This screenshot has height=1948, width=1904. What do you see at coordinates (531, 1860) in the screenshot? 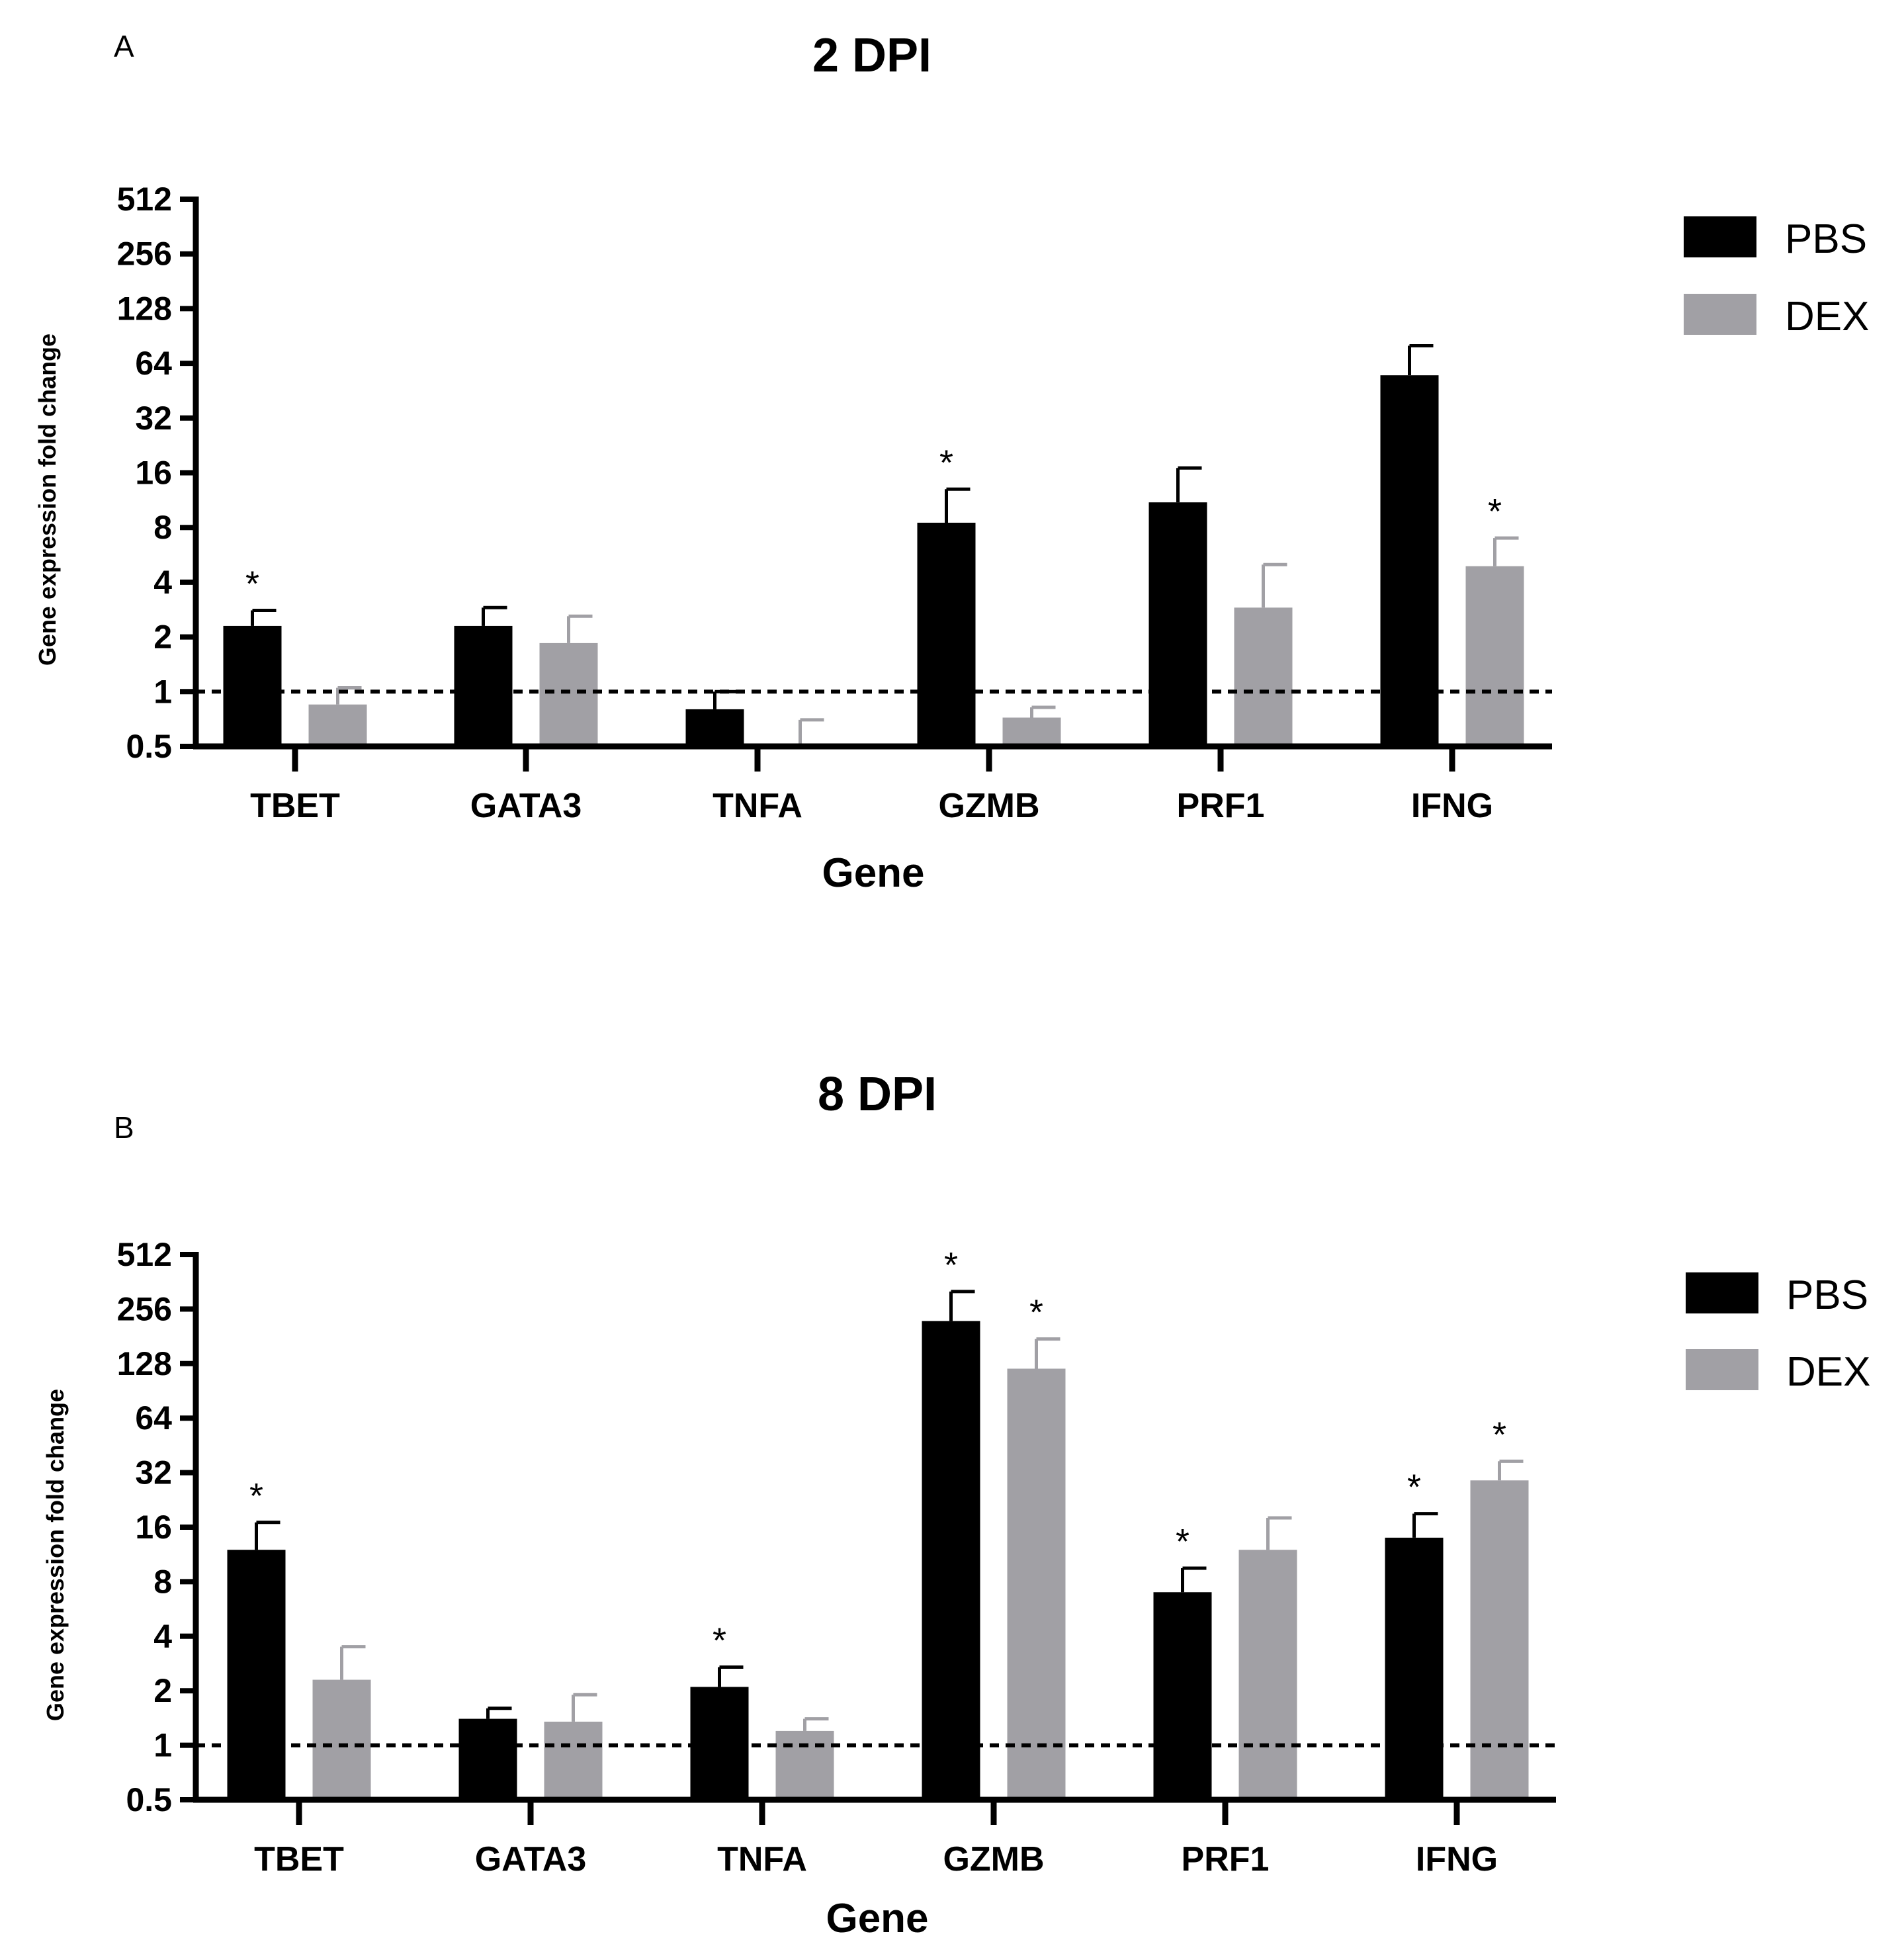
I see `x-tick-label-gata3-b: GATA3` at bounding box center [531, 1860].